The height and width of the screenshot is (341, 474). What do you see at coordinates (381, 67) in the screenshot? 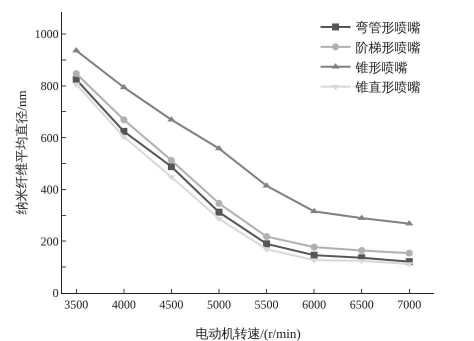
I see `legend-label: 锥形喷嘴` at bounding box center [381, 67].